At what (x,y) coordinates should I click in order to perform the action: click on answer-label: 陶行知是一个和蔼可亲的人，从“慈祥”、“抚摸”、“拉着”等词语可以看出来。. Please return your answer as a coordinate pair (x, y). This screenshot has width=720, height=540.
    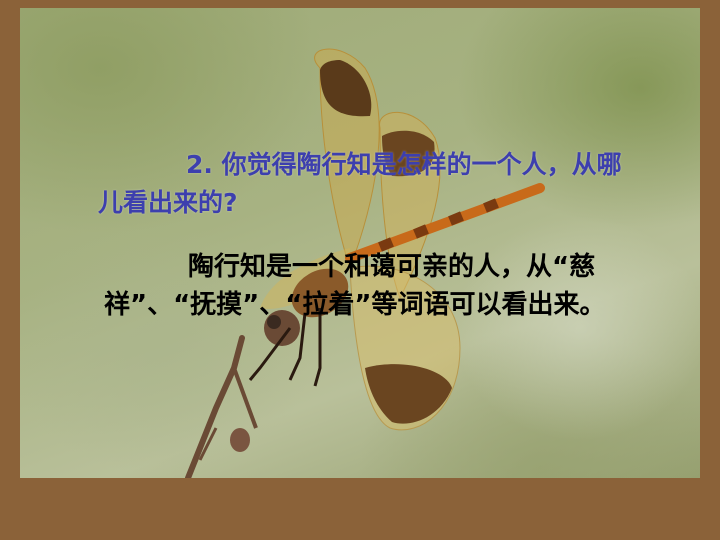
    Looking at the image, I should click on (355, 286).